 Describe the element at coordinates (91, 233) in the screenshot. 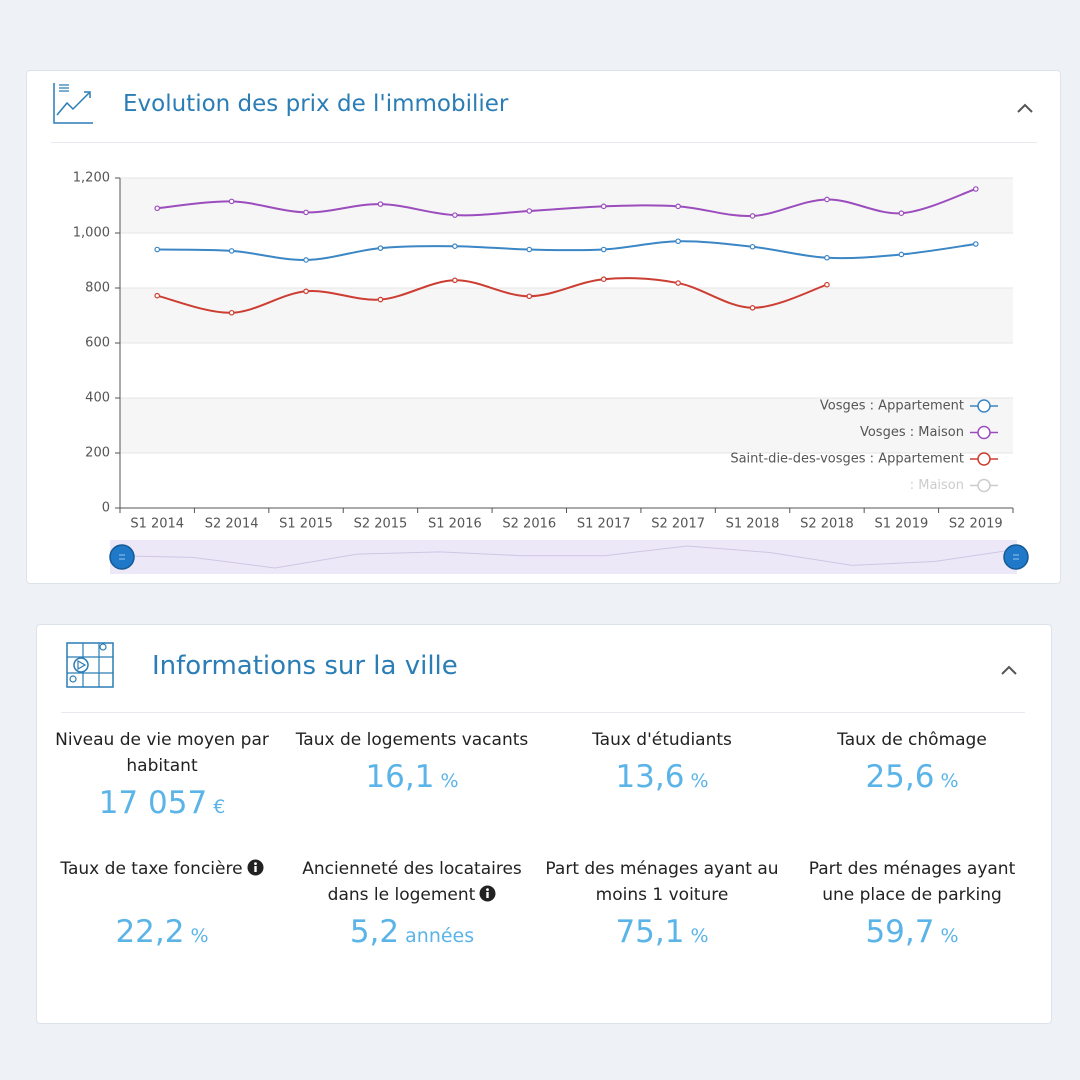

I see `y-tick-label: 1,000` at that location.